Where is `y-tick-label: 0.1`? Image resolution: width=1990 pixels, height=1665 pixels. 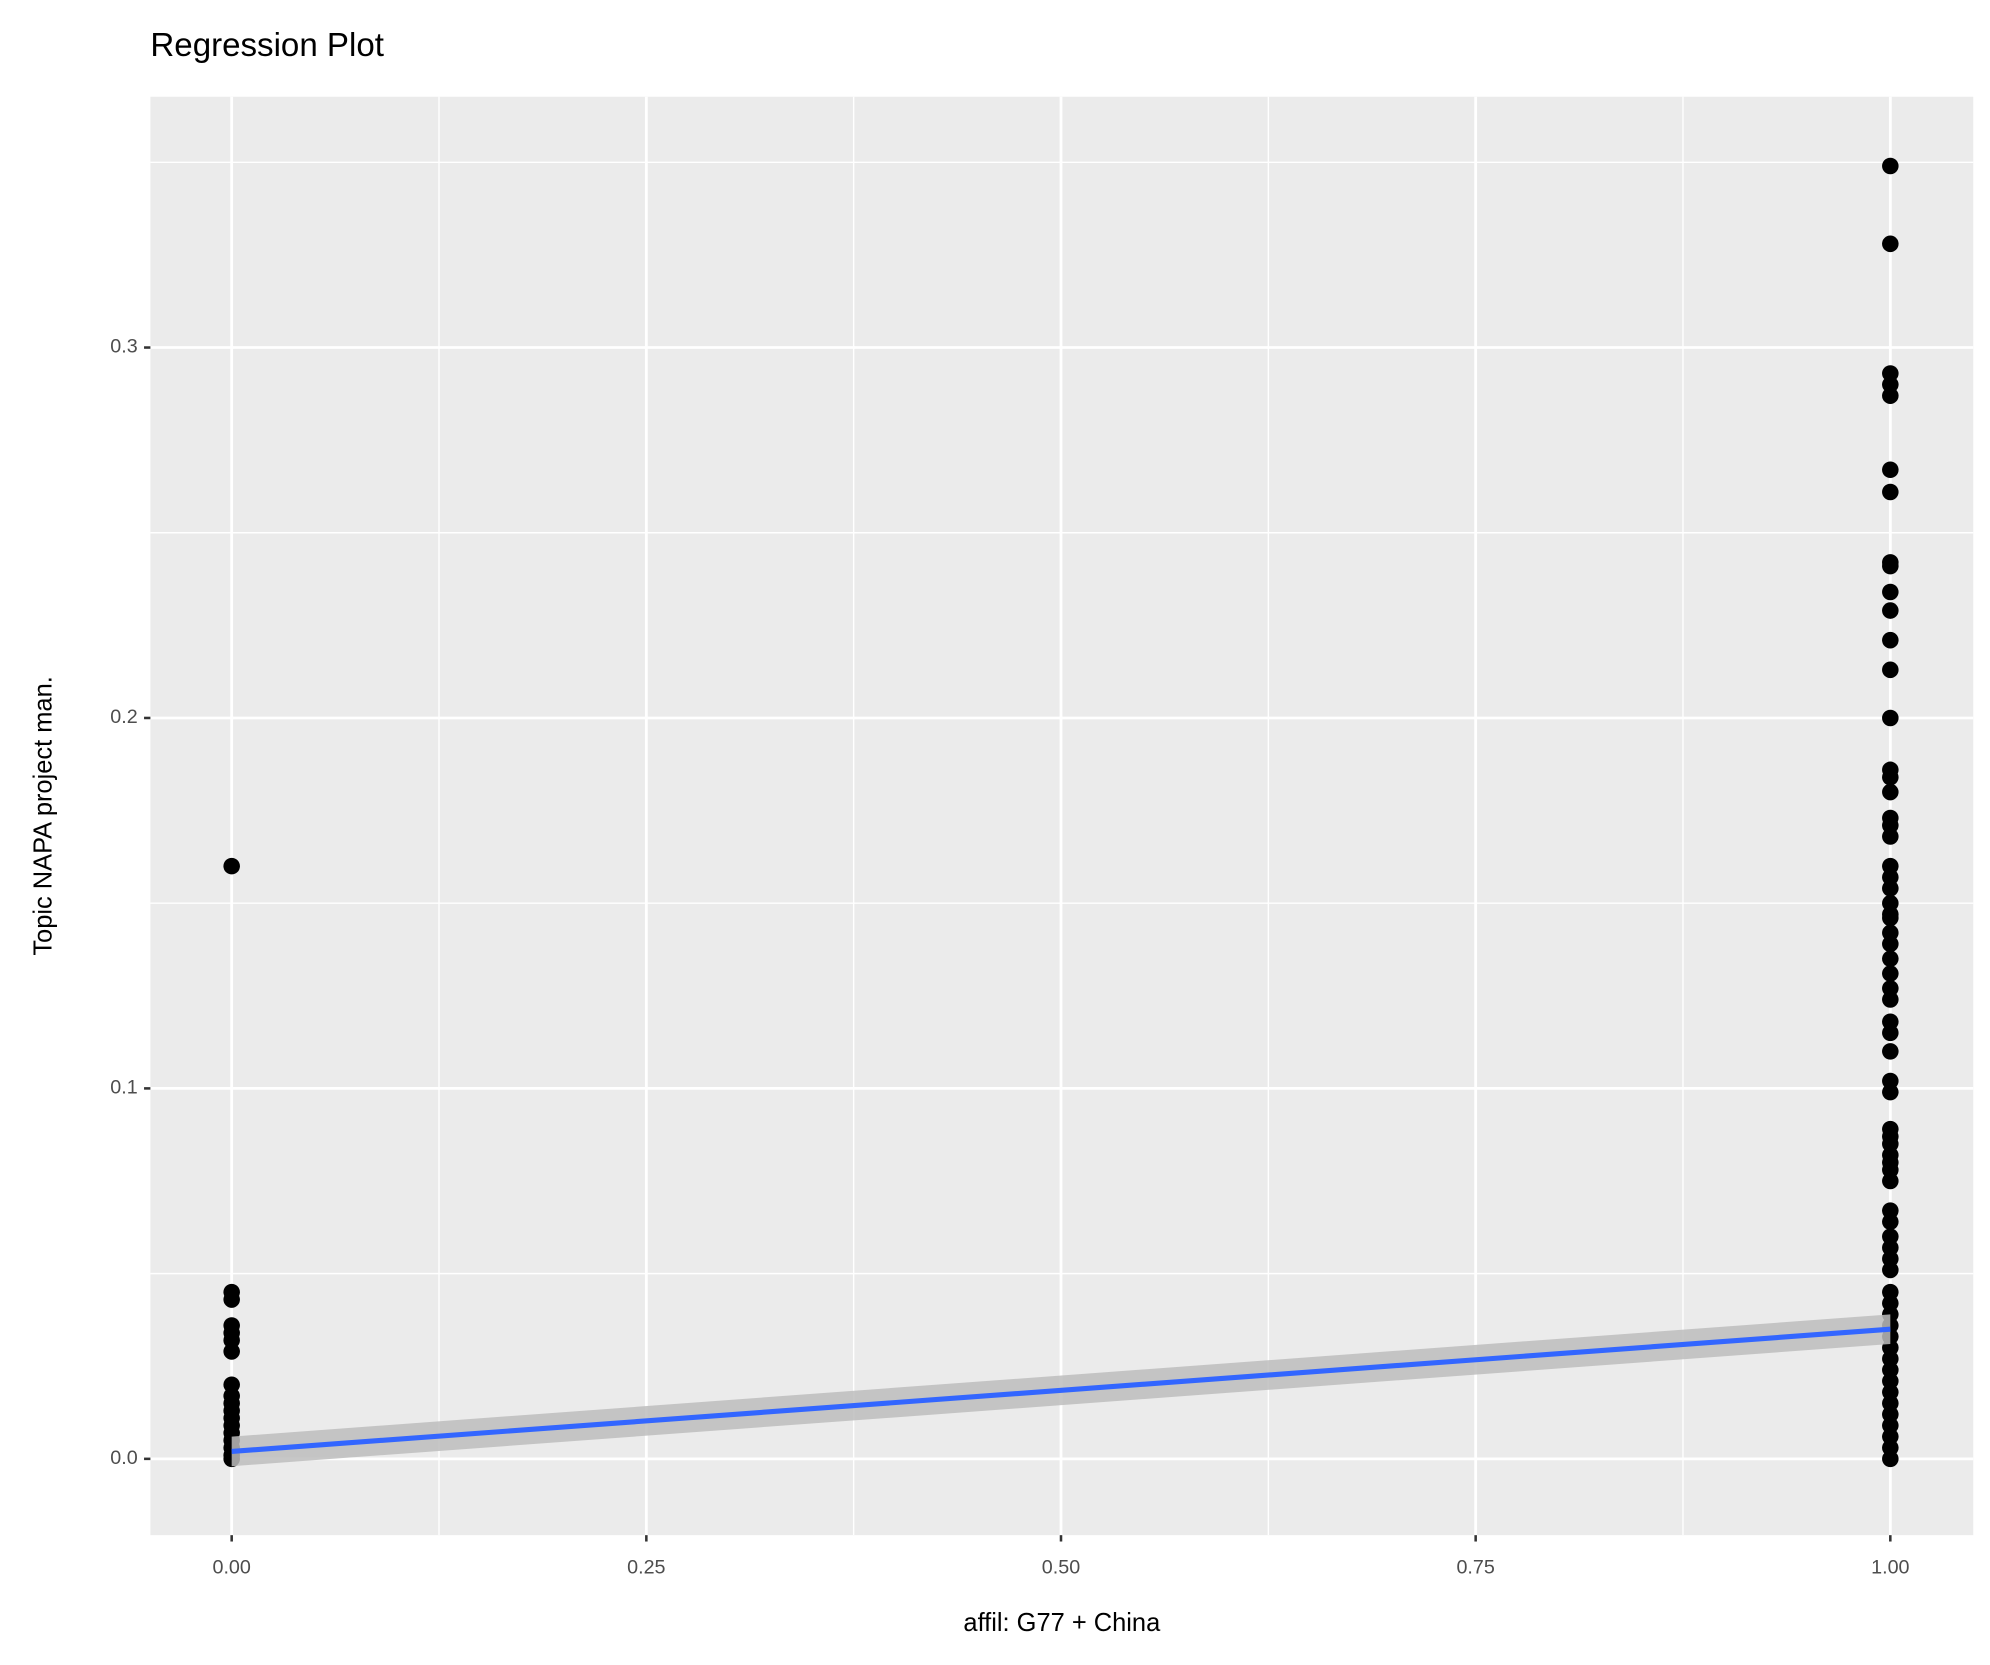 y-tick-label: 0.1 is located at coordinates (123, 1088).